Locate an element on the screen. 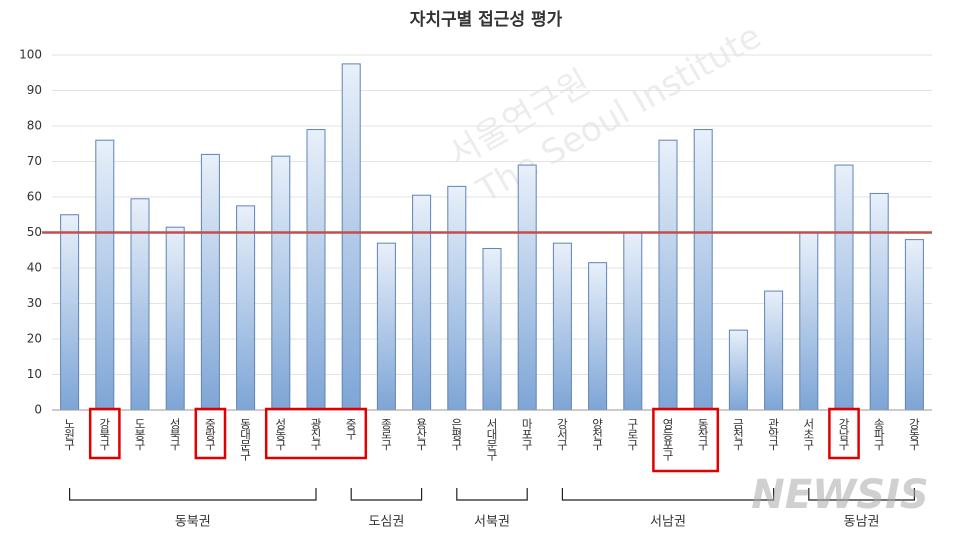 This screenshot has height=540, width=972. group-label: 동남권 is located at coordinates (862, 522).